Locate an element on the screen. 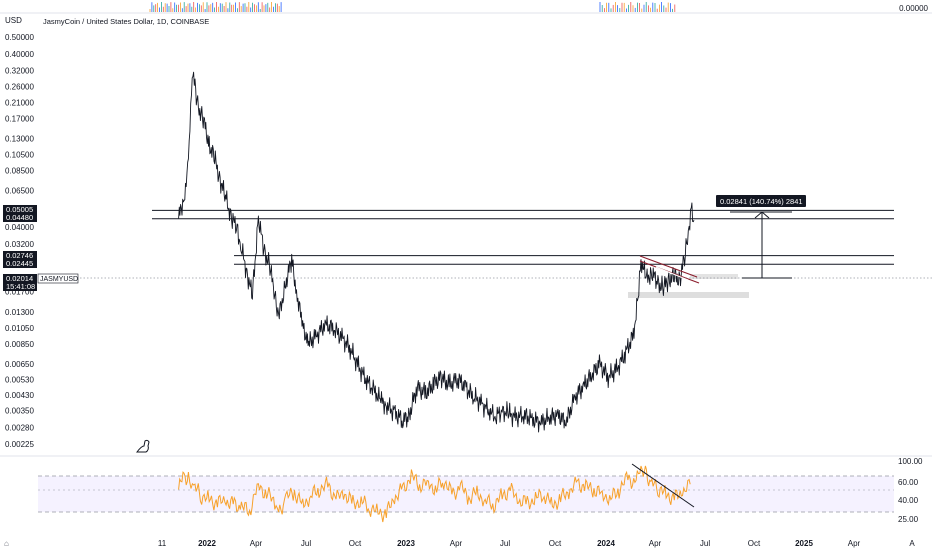 The image size is (932, 550). price-tick-label: 0.50000 is located at coordinates (19, 37).